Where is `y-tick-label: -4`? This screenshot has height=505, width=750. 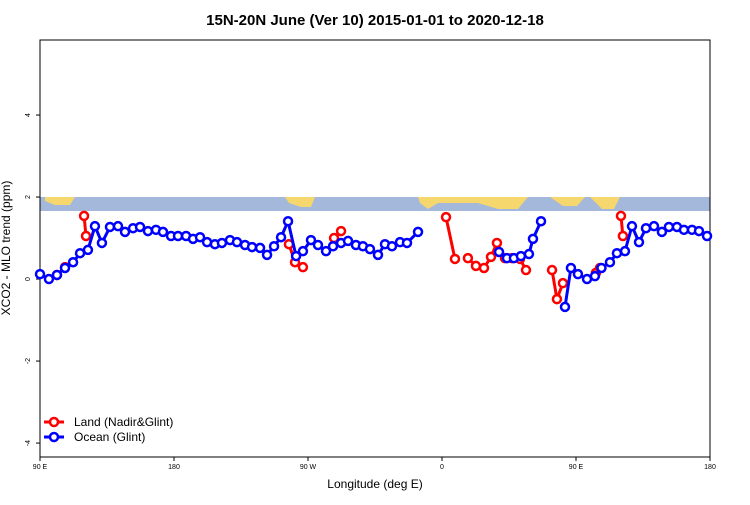
y-tick-label: -4 is located at coordinates (28, 443).